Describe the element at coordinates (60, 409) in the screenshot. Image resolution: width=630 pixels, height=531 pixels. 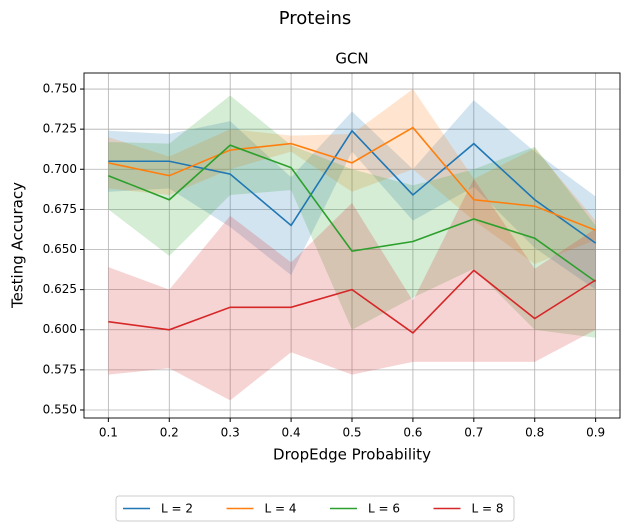
I see `y-tick-label: 0.550` at that location.